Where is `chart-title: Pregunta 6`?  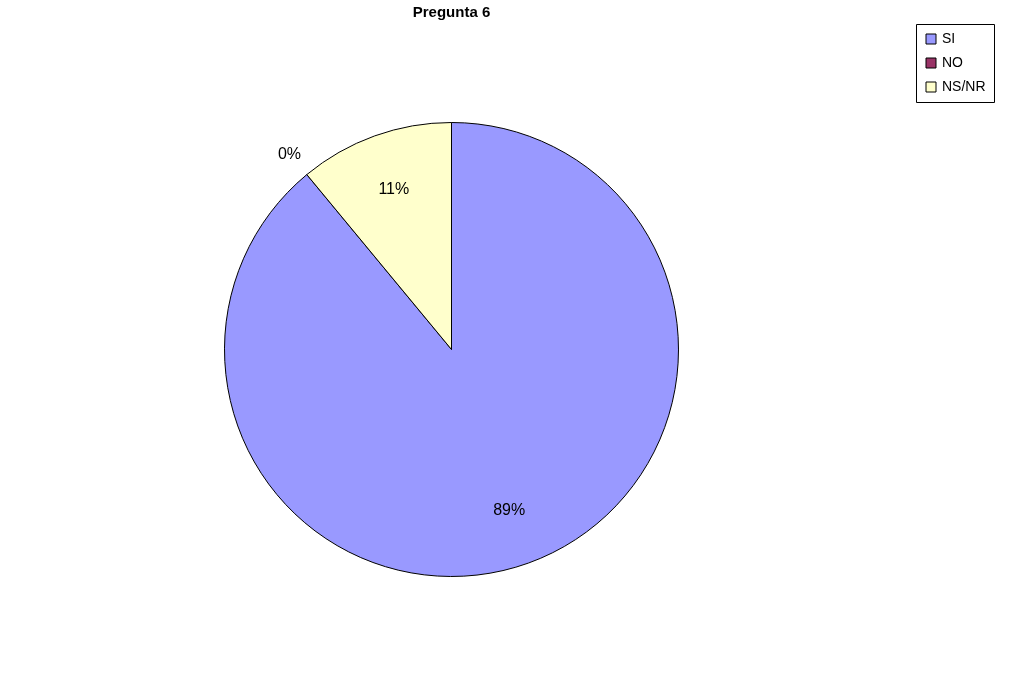
chart-title: Pregunta 6 is located at coordinates (451, 11).